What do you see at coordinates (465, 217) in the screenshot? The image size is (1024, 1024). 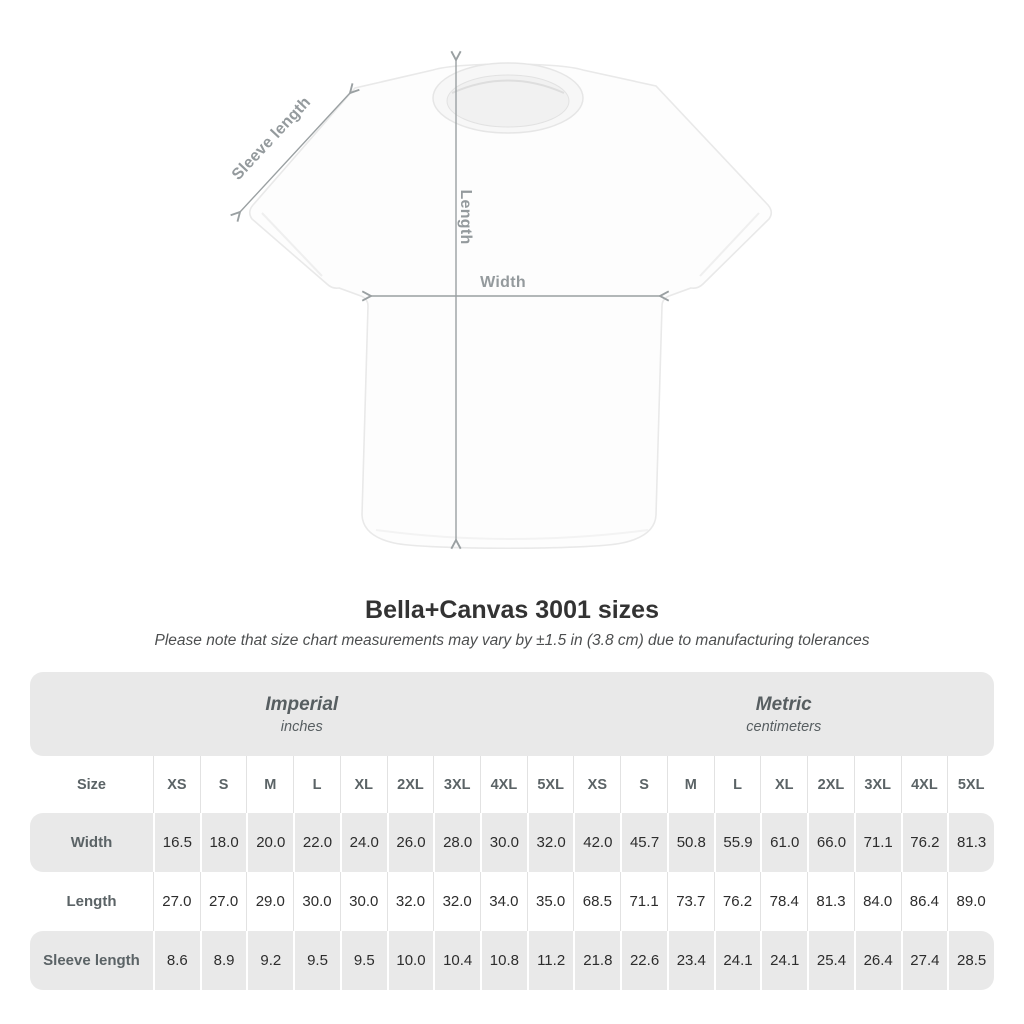 I see `length-label: Length` at bounding box center [465, 217].